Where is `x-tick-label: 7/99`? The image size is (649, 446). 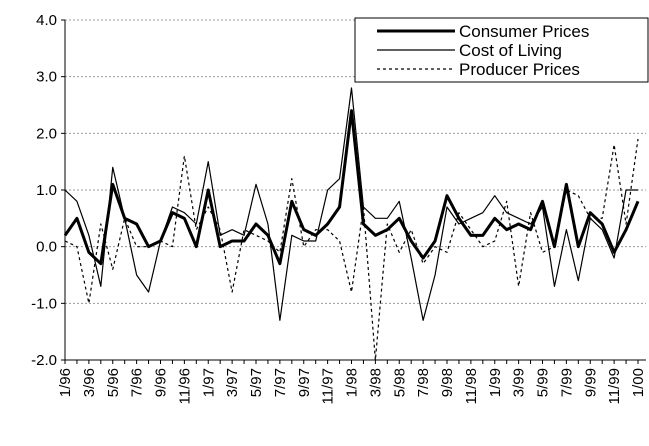 x-tick-label: 7/99 is located at coordinates (566, 382).